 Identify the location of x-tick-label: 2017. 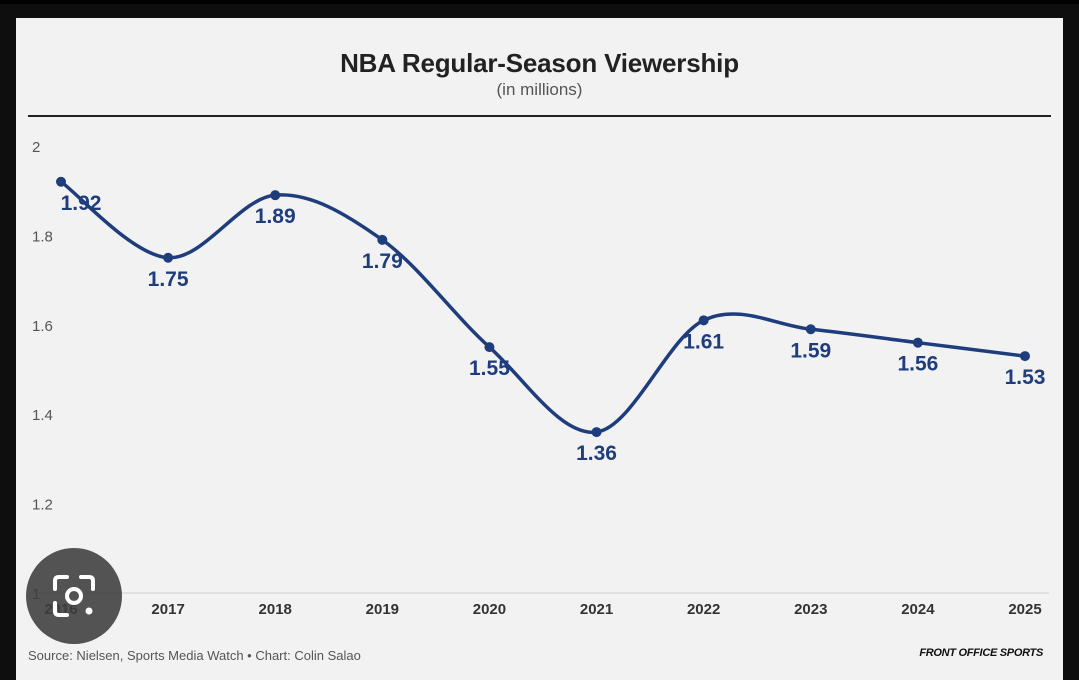
(167, 609).